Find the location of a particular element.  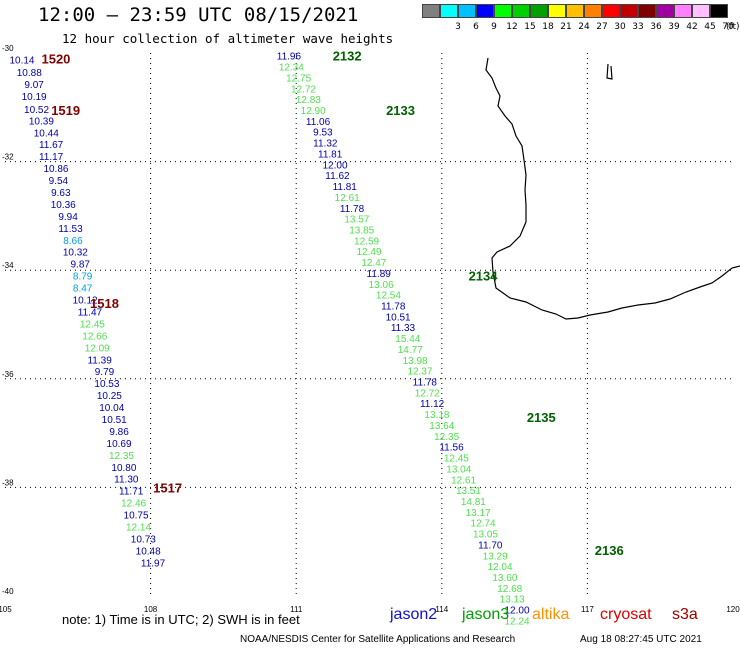

satellite-jason3-label: jason3 is located at coordinates (486, 614).